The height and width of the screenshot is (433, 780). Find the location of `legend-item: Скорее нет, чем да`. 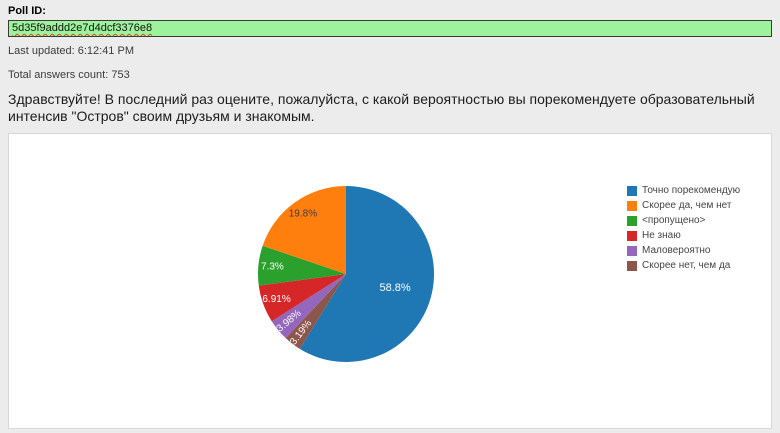

legend-item: Скорее нет, чем да is located at coordinates (683, 266).